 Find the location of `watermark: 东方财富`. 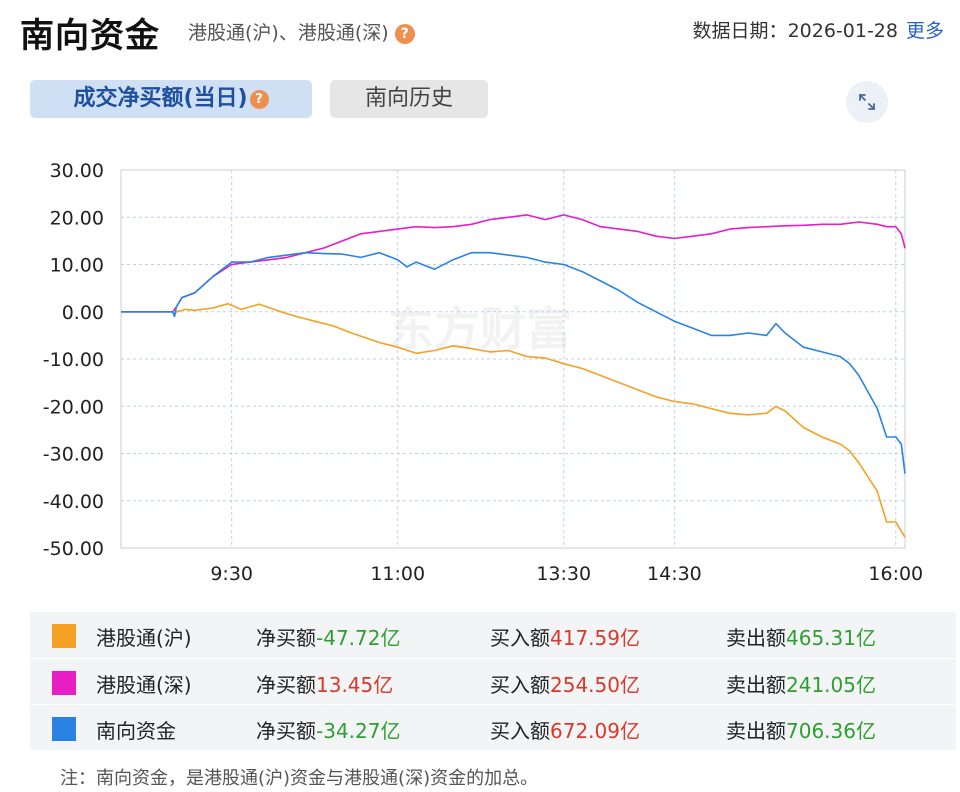

watermark: 东方财富 is located at coordinates (480, 329).